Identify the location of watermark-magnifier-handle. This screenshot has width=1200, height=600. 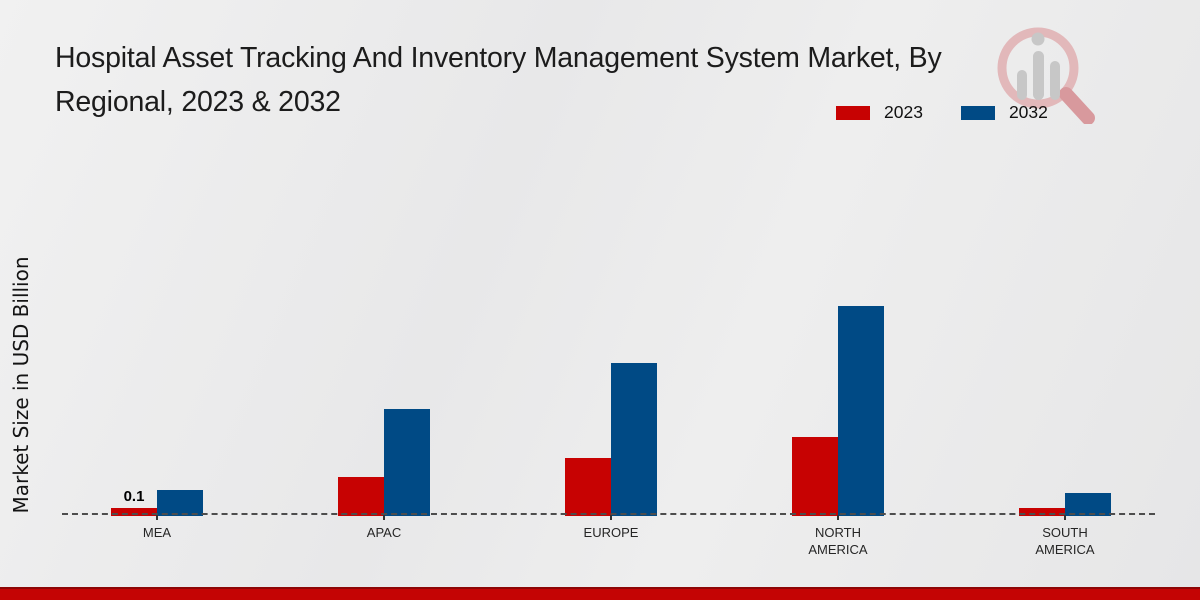
(1077, 105).